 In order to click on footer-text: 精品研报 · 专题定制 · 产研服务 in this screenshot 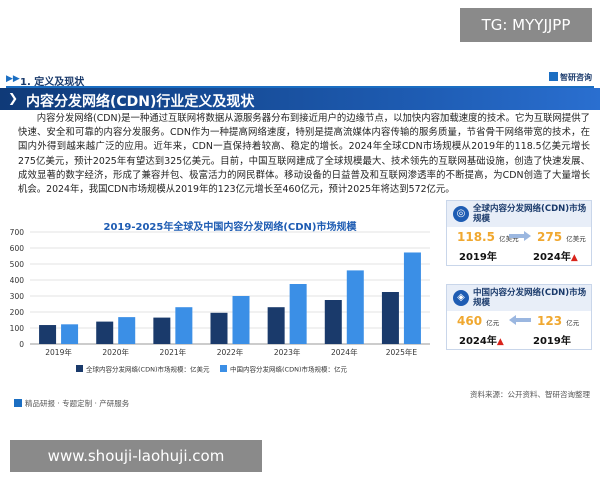, I will do `click(77, 403)`.